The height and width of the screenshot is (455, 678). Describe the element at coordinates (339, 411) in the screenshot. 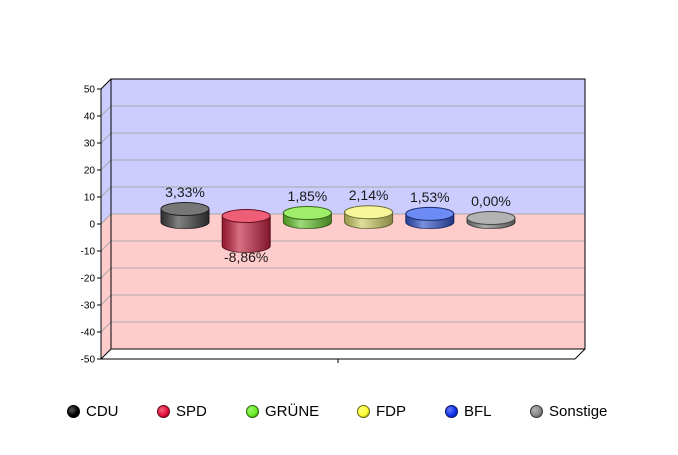

I see `legend: CDU SPD GRÜNE FDP BFL Sonstige` at that location.